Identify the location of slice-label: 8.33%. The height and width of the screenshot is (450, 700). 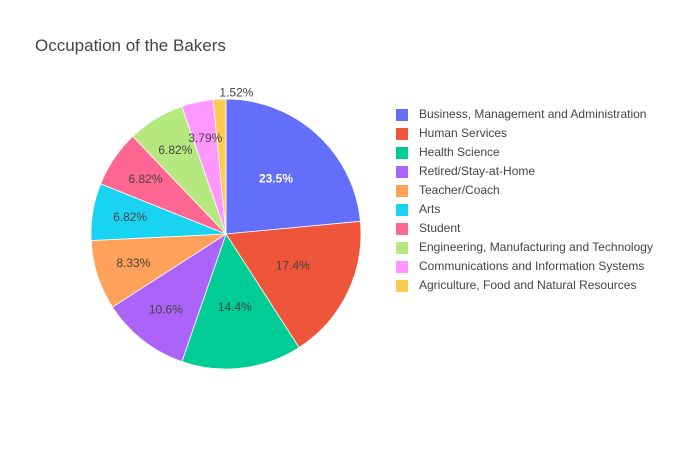
(133, 263).